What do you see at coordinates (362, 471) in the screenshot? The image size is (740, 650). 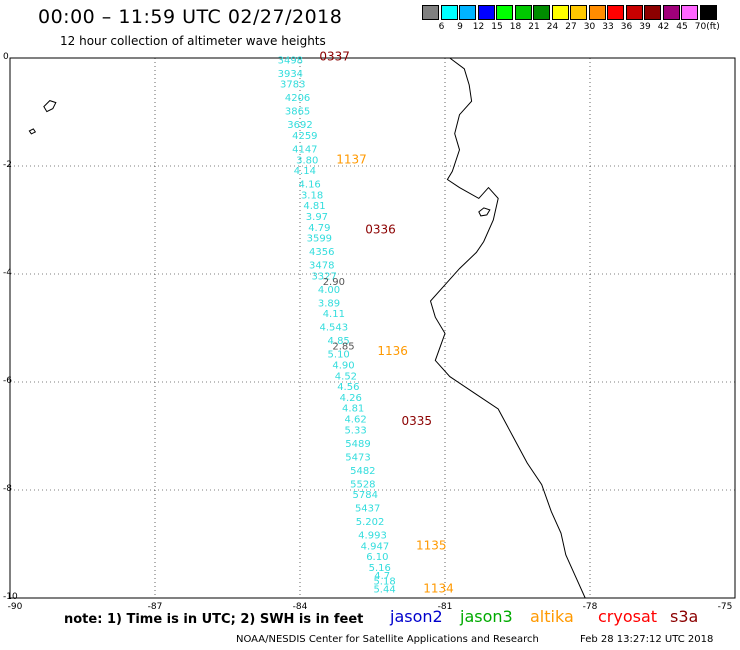 I see `wave-height-value: 5482` at bounding box center [362, 471].